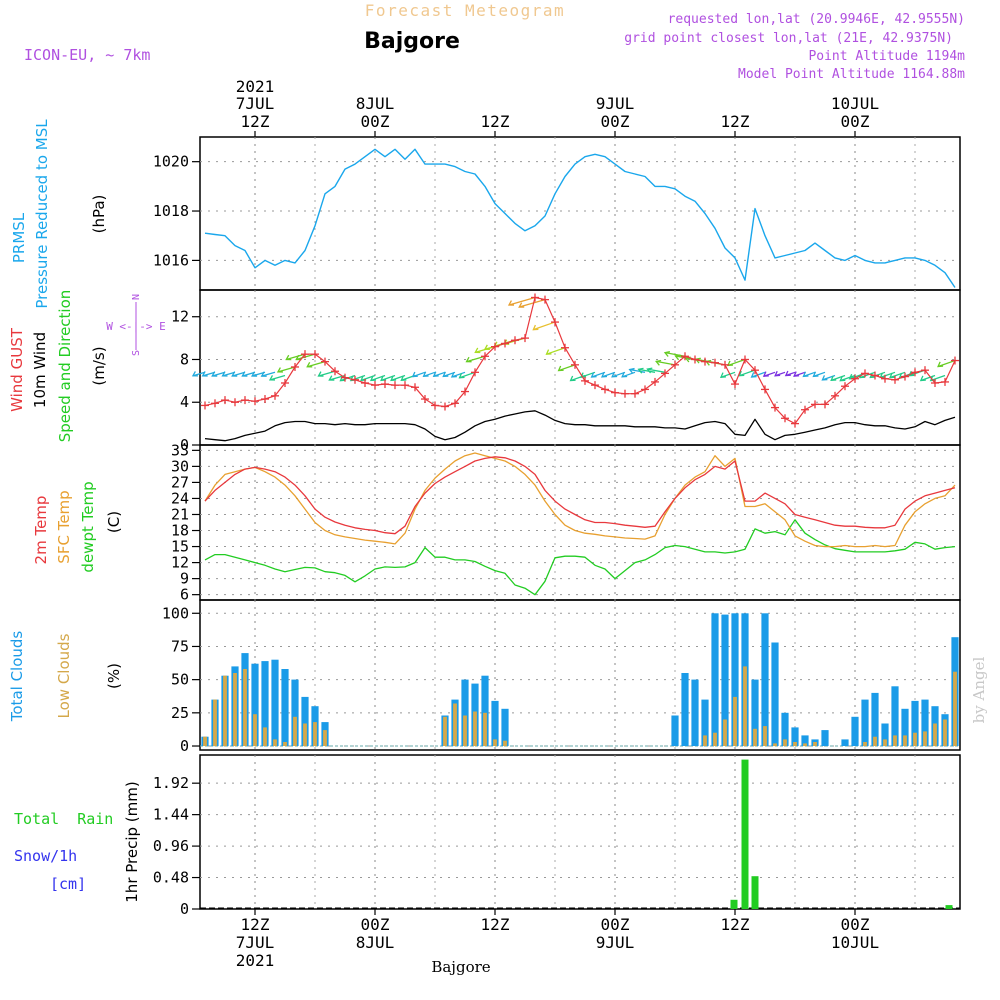  What do you see at coordinates (580, 495) in the screenshot?
I see `t2m-line` at bounding box center [580, 495].